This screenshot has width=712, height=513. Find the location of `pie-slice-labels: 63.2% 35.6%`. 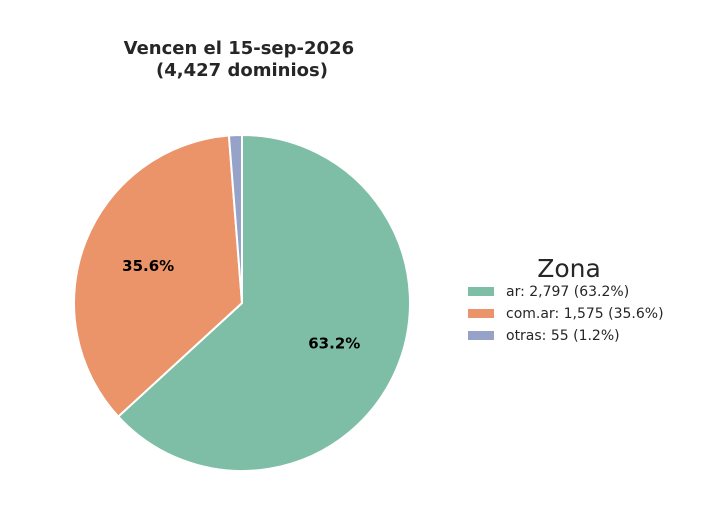

pie-slice-labels: 63.2% 35.6% is located at coordinates (241, 304).